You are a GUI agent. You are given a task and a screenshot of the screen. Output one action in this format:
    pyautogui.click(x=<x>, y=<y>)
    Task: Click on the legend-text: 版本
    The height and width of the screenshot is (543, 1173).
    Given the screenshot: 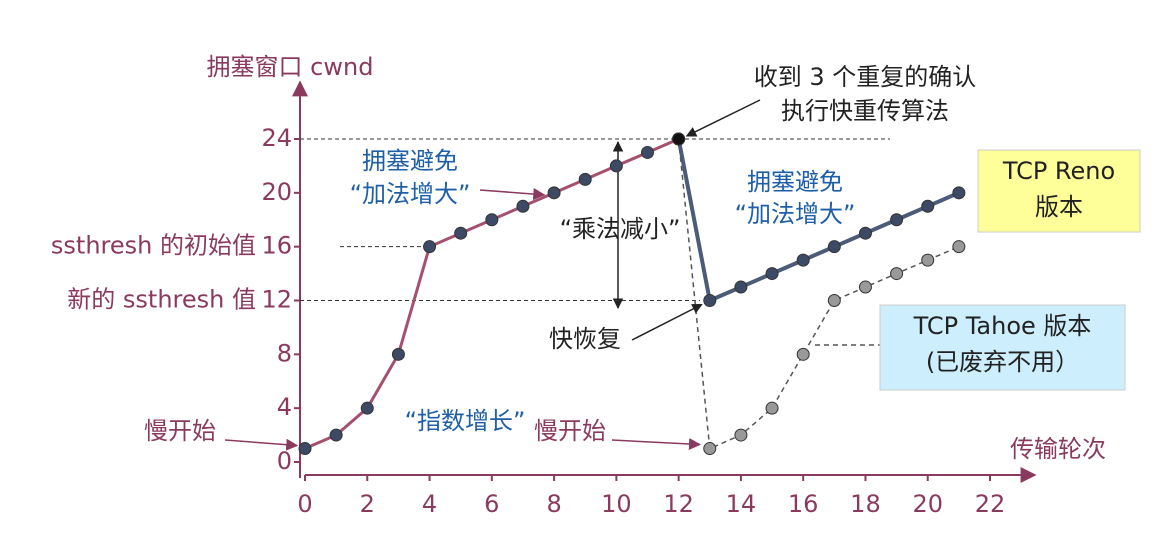 What is the action you would take?
    pyautogui.click(x=1059, y=207)
    